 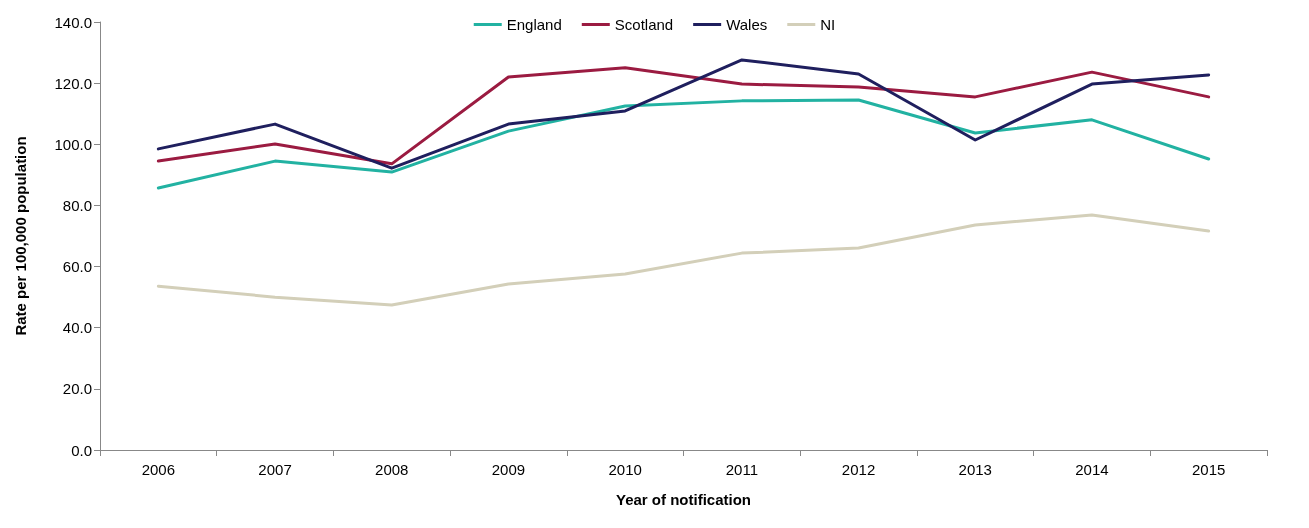 What do you see at coordinates (77, 328) in the screenshot?
I see `y-tick-label: 40.0` at bounding box center [77, 328].